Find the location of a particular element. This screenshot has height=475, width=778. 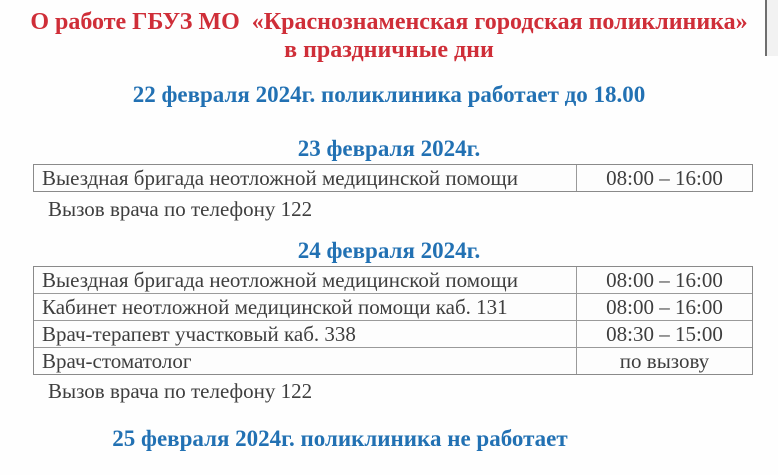

table-row: Врач-стоматолог по вызову is located at coordinates (393, 360).